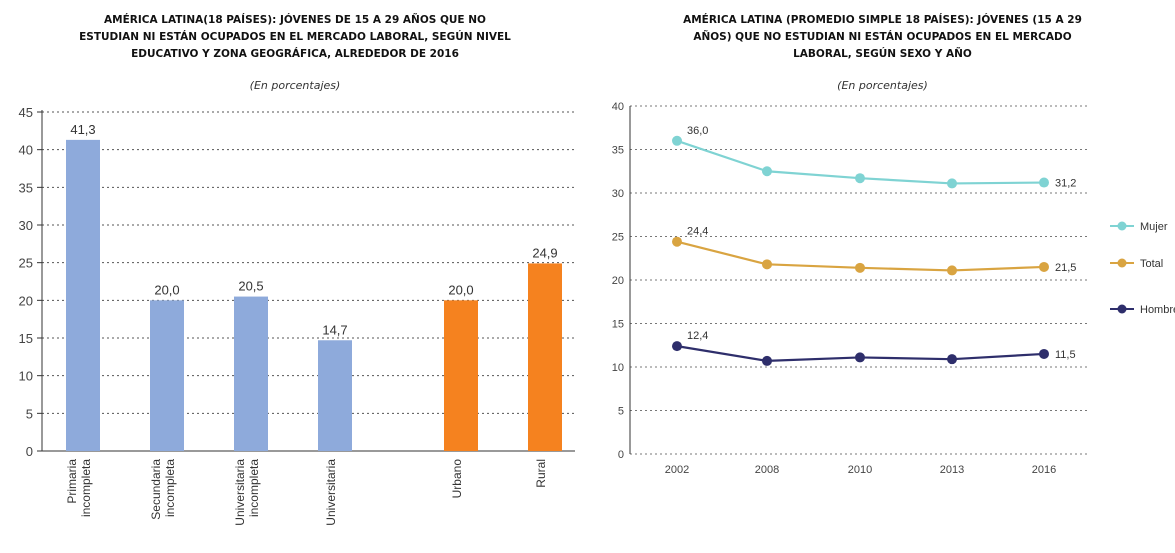  I want to click on series-first-label: 12,4, so click(697, 336).